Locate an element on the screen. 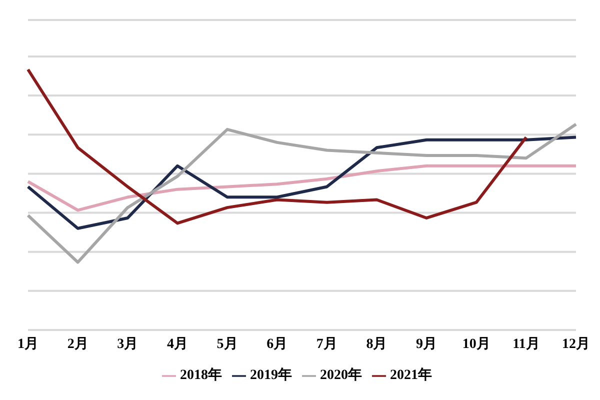 This screenshot has height=400, width=600. x-tick-label: 3月 is located at coordinates (127, 344).